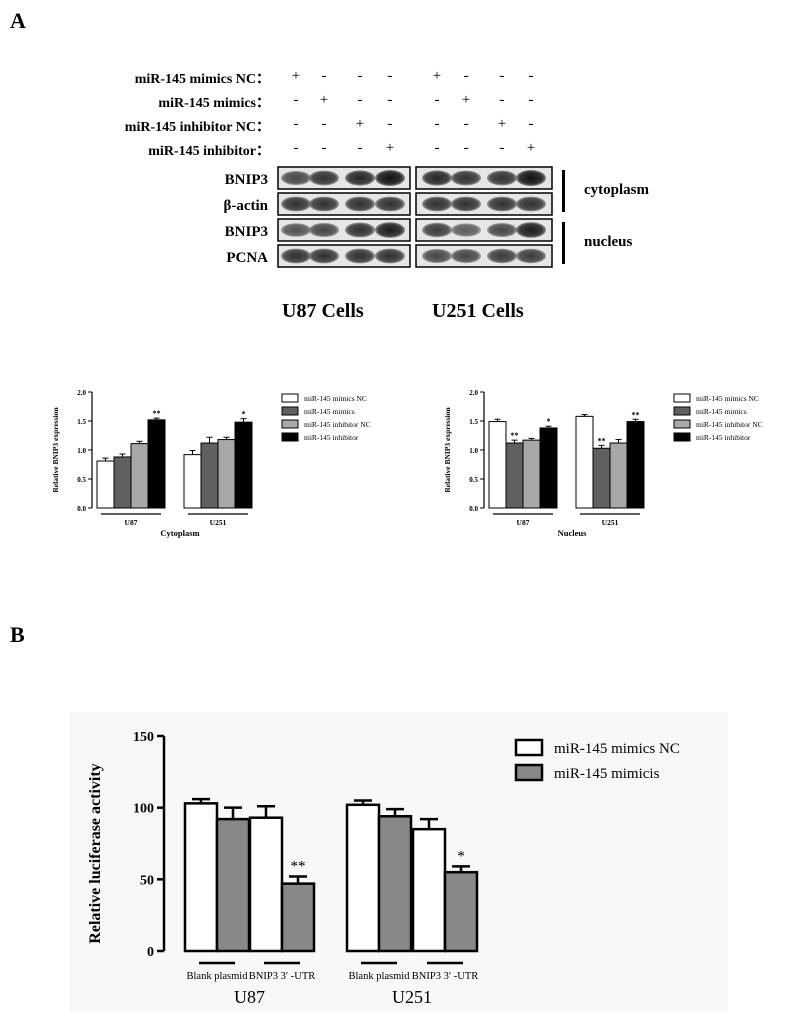 The width and height of the screenshot is (786, 1020). What do you see at coordinates (247, 258) in the screenshot?
I see `row-label-pcna: PCNA` at bounding box center [247, 258].